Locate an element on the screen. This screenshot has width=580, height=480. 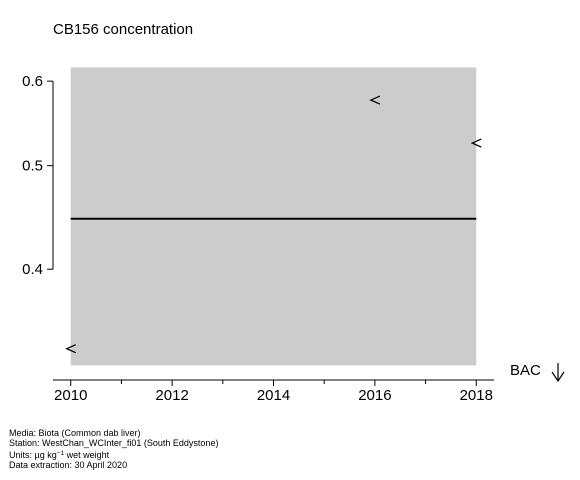
x-tick-label: 2016 is located at coordinates (374, 395).